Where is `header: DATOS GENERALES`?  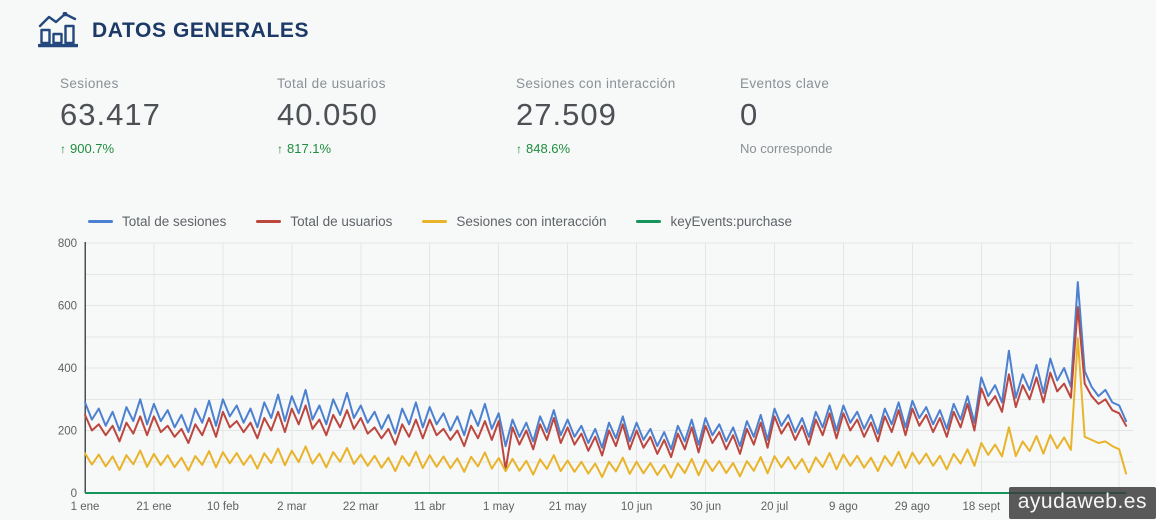 header: DATOS GENERALES is located at coordinates (173, 30).